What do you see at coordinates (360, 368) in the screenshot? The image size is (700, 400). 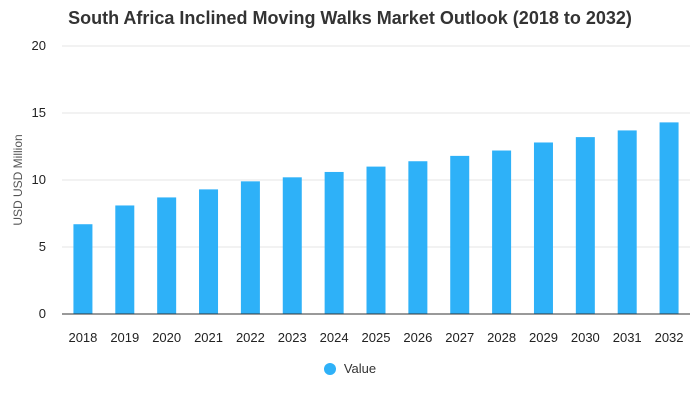 I see `legend-label: Value` at bounding box center [360, 368].